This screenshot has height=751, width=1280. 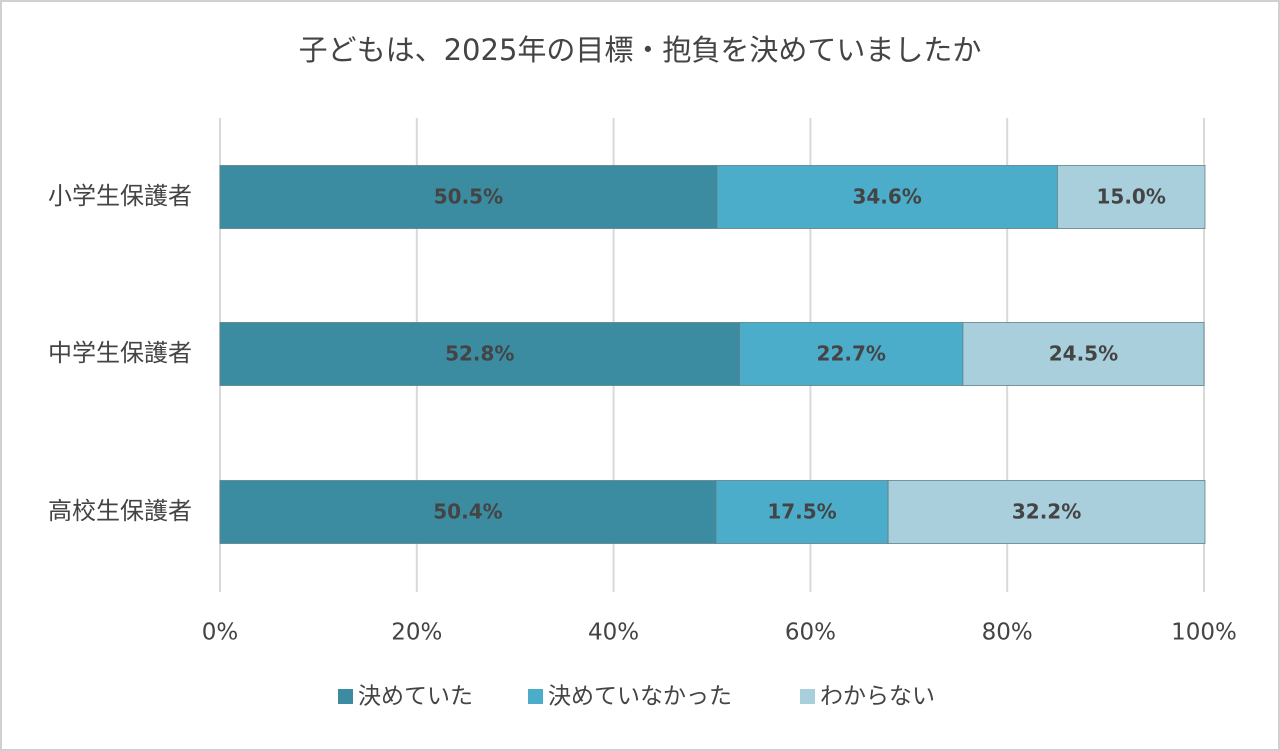 I want to click on data-label: 32.2%, so click(x=1046, y=512).